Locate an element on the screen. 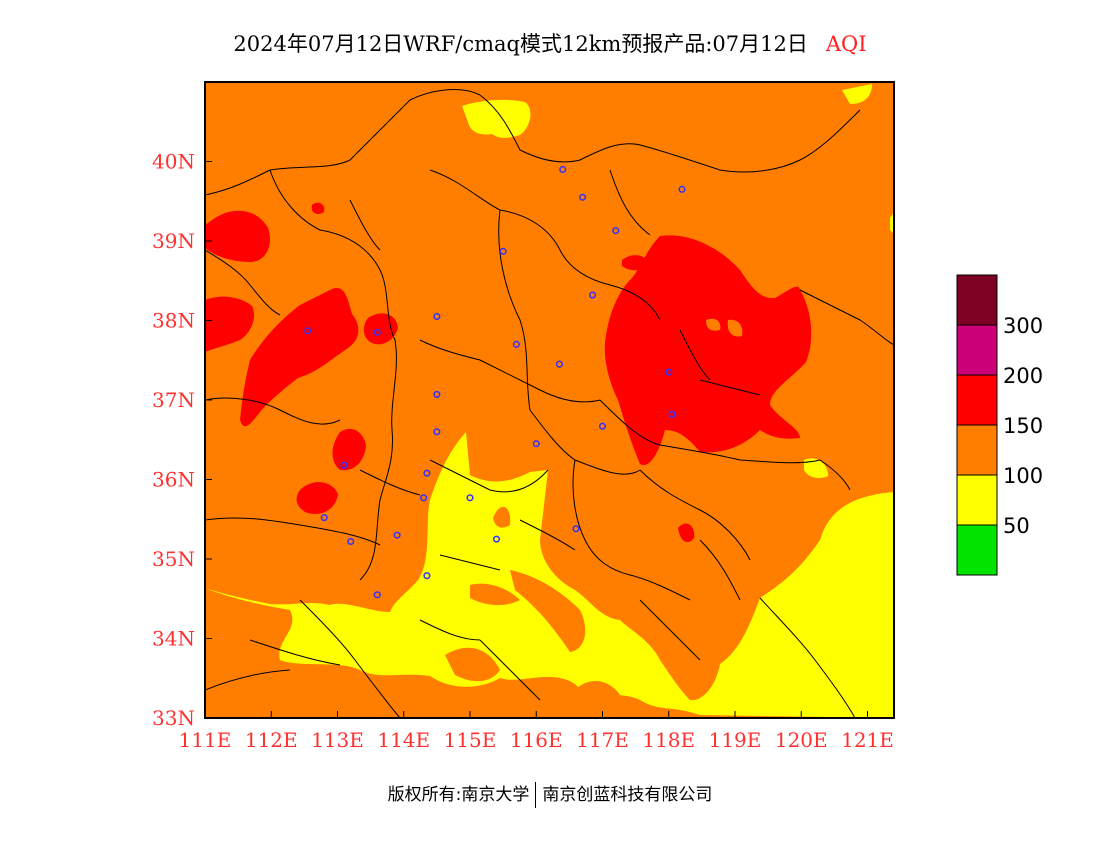 The width and height of the screenshot is (1100, 850). y-tick-label: 38N is located at coordinates (173, 321).